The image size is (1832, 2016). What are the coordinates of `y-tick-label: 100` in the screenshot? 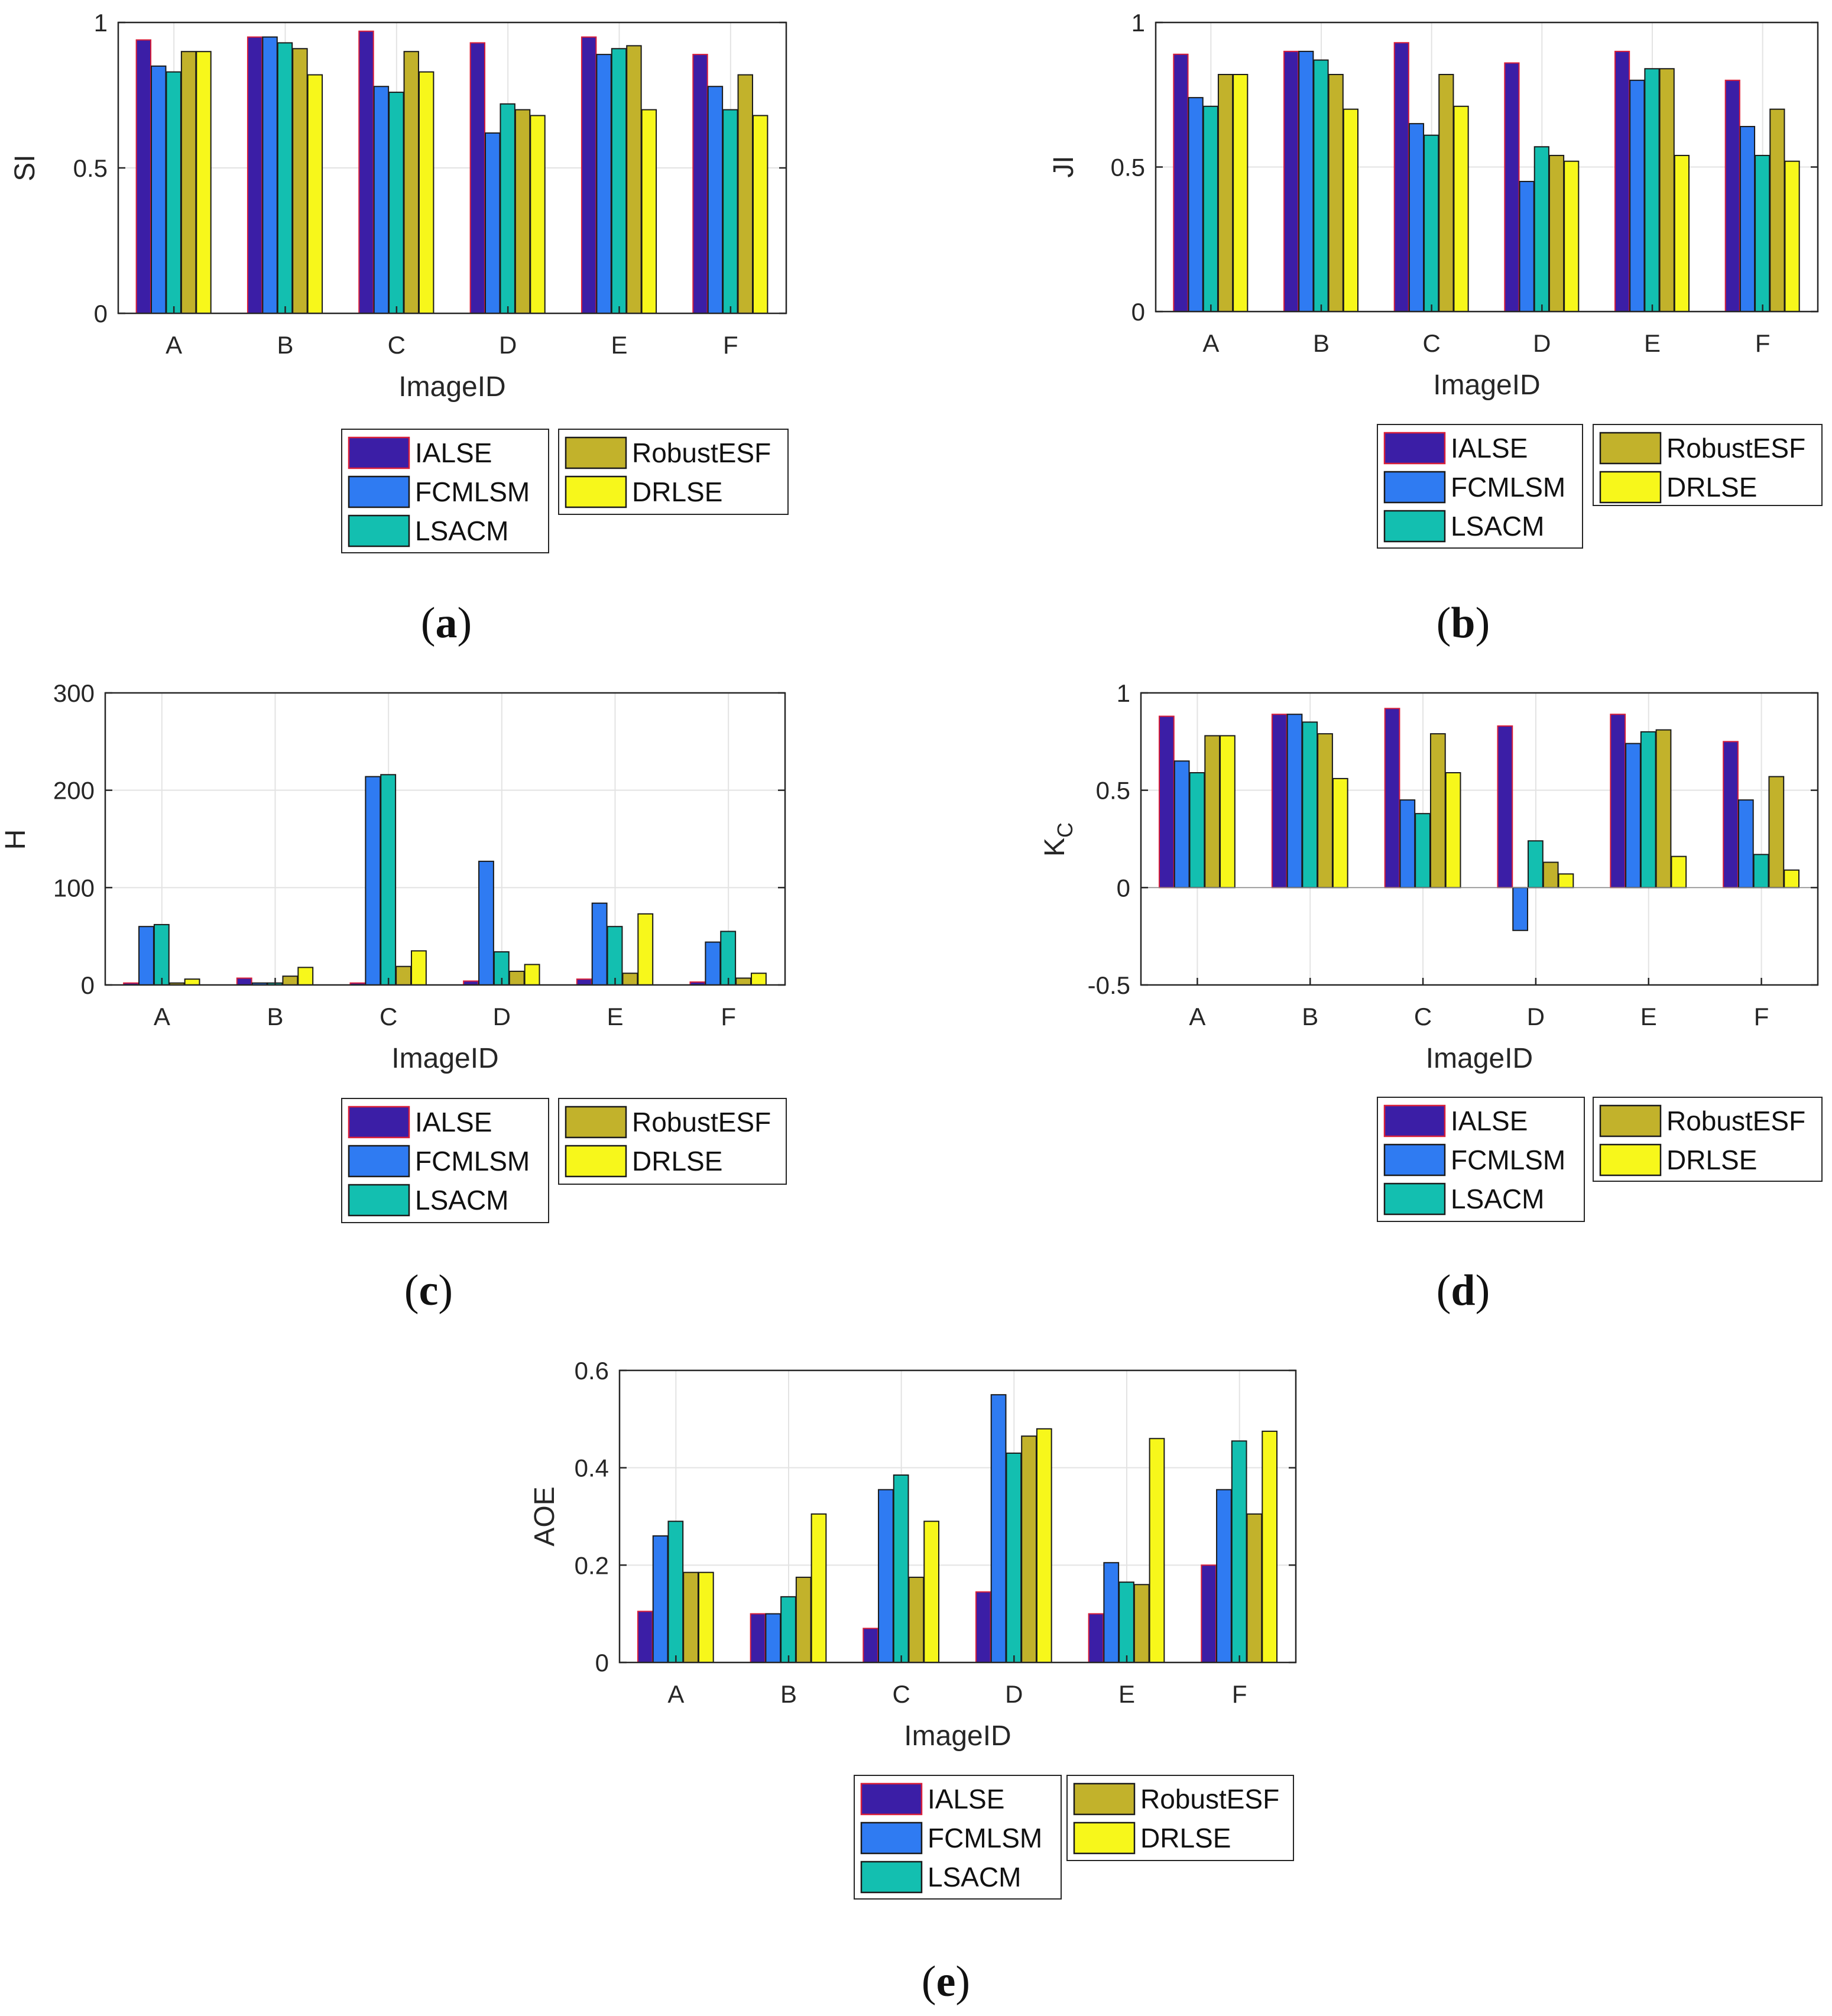 It's located at (74, 888).